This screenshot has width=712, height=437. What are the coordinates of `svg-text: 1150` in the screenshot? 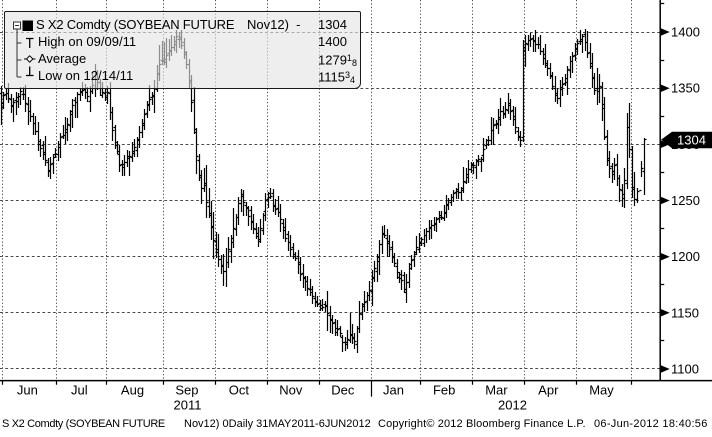 It's located at (685, 312).